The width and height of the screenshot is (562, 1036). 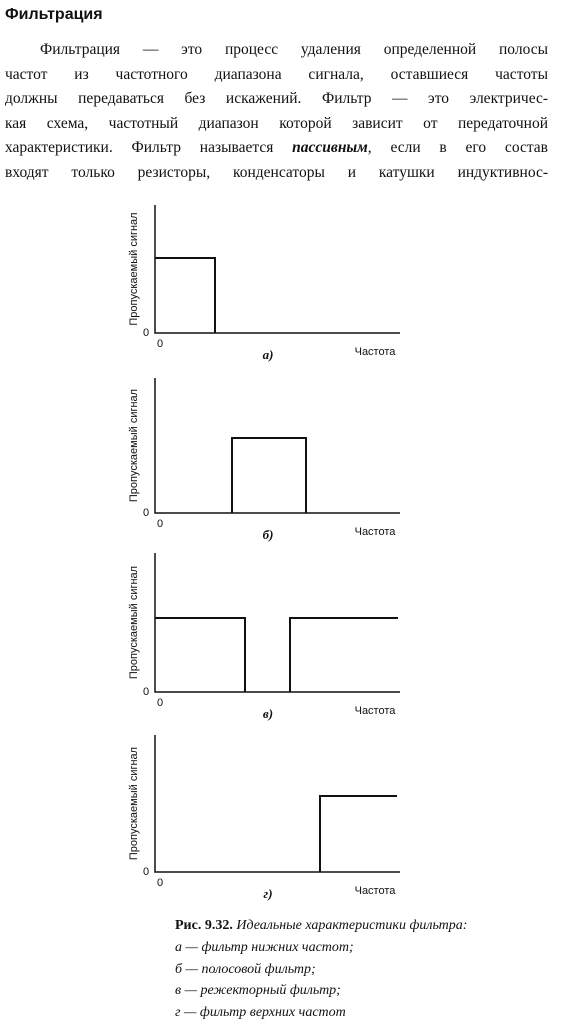 I want to click on caption-title: Идеальные характеристики фильтра:, so click(x=352, y=925).